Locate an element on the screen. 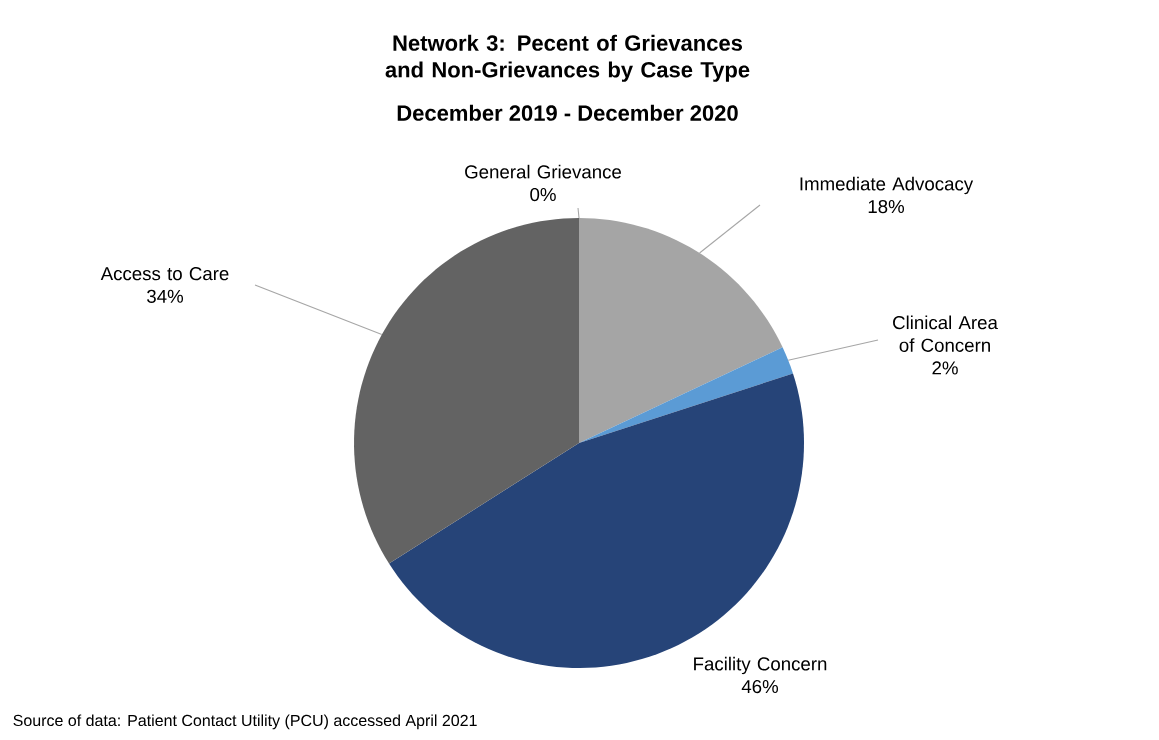 This screenshot has width=1159, height=740. data-label: 34% is located at coordinates (165, 296).